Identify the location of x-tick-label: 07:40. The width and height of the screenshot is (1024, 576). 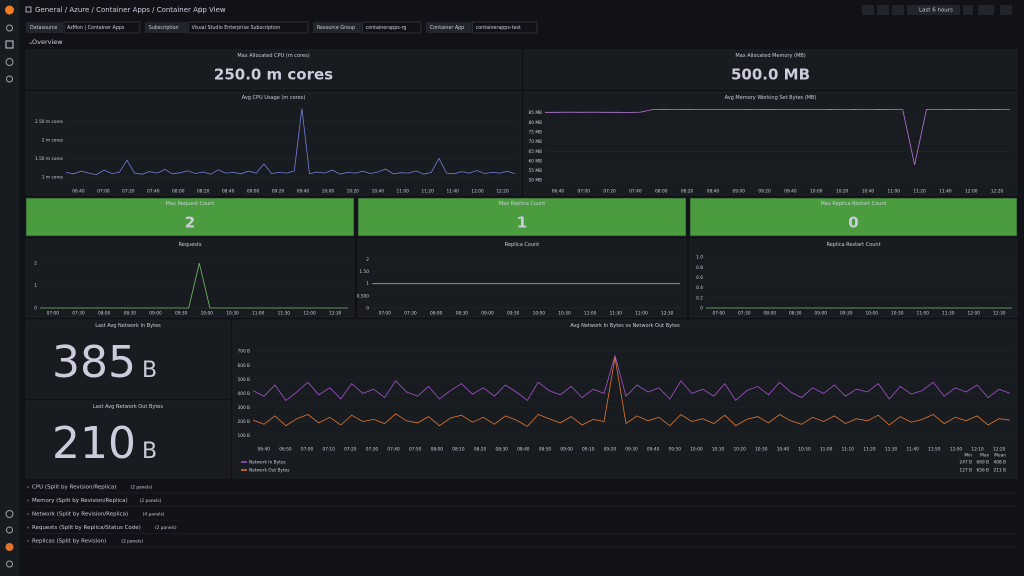
(153, 192).